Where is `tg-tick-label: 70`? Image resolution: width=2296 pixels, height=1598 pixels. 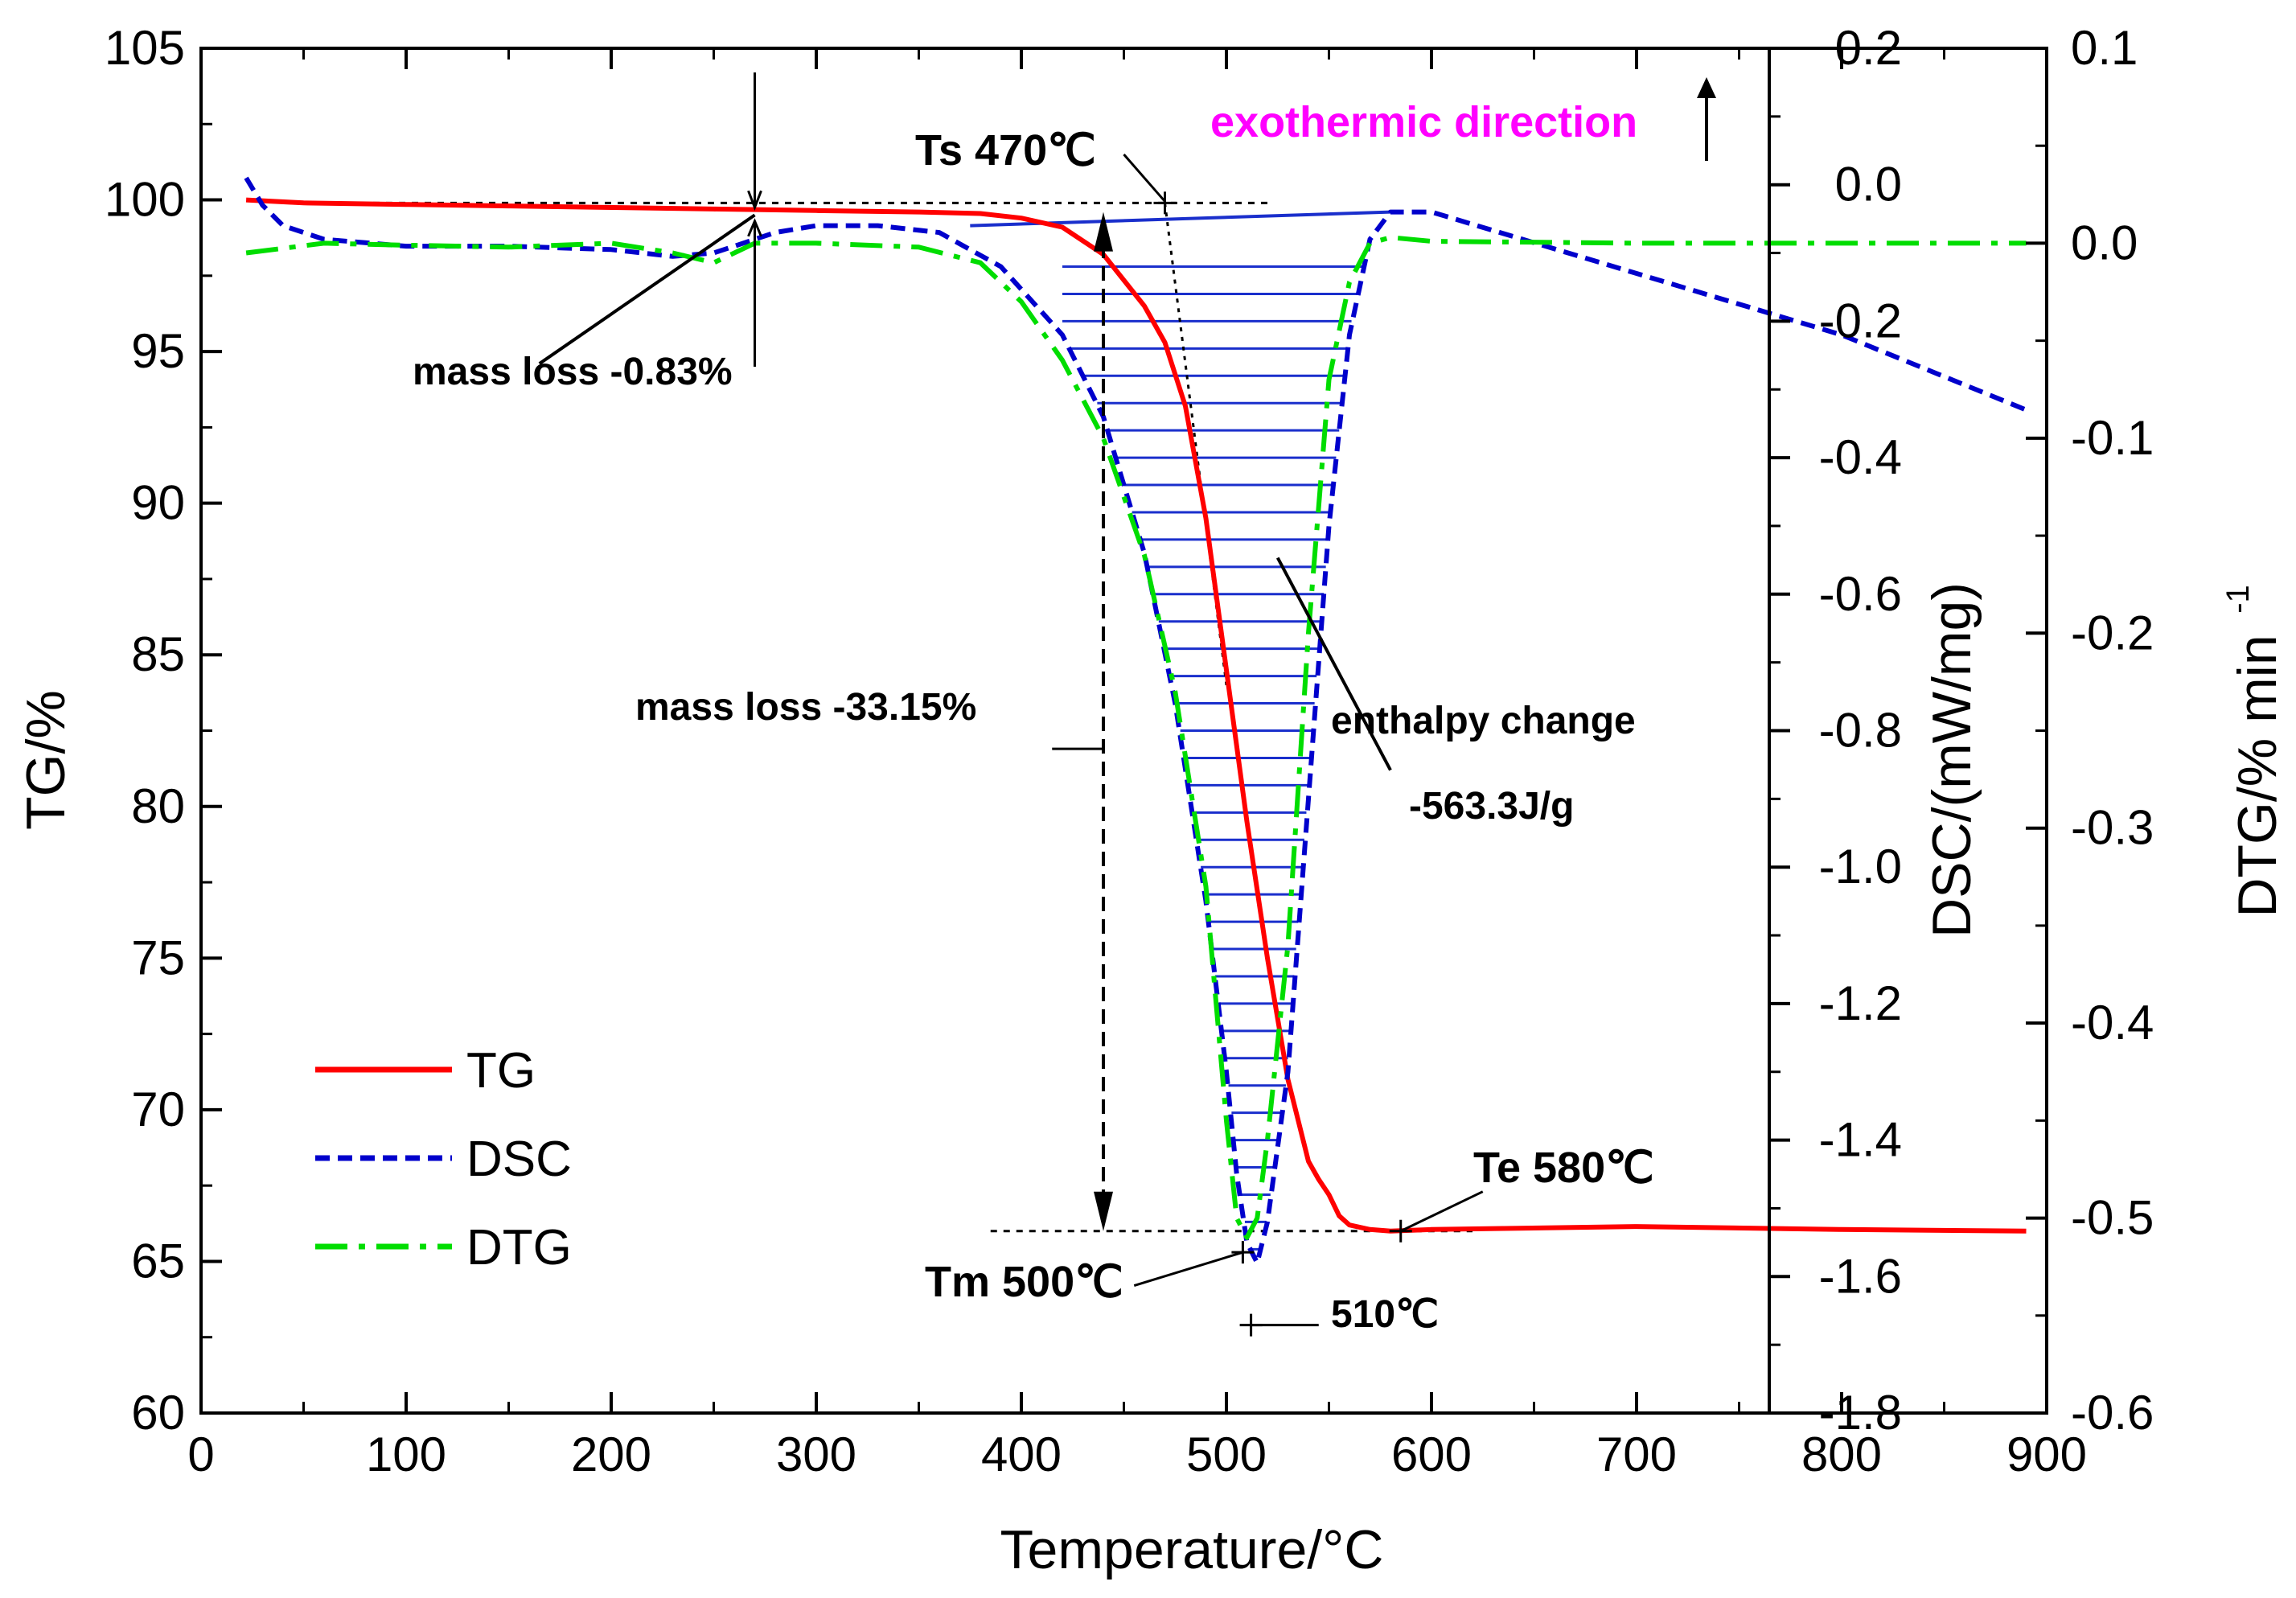
tg-tick-label: 70 is located at coordinates (158, 1109).